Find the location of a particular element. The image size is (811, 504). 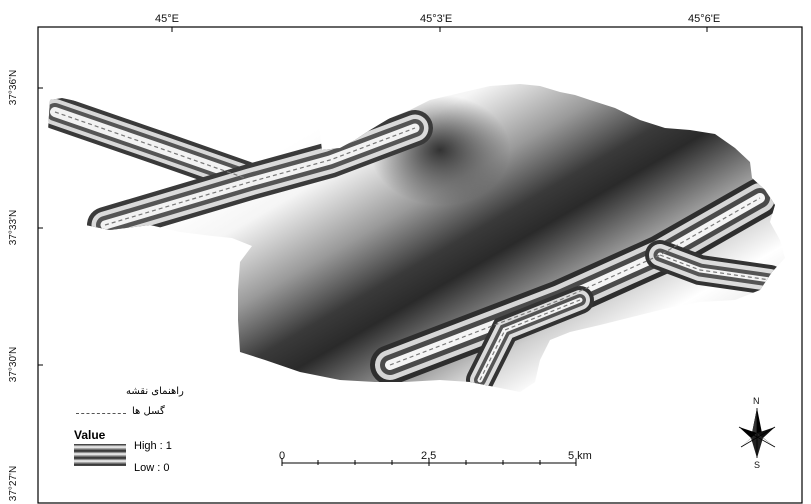

scale-bar is located at coordinates (429, 462).